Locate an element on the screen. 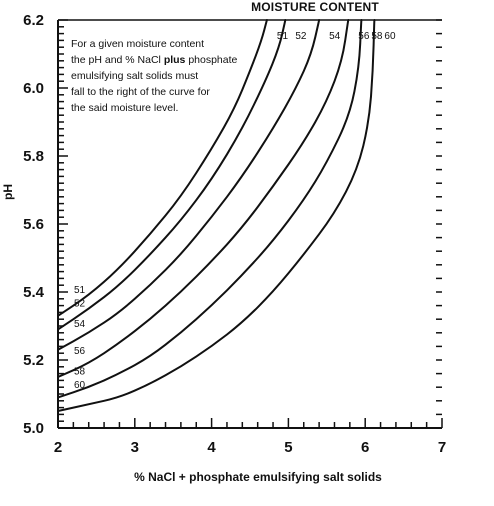  y-tick-label: 5.8 is located at coordinates (33, 156).